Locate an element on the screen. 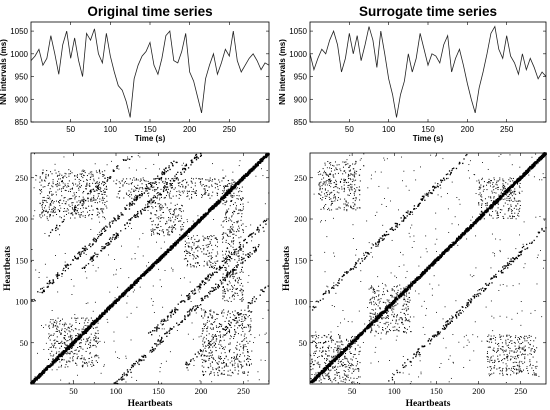 The image size is (550, 410). series-line is located at coordinates (150, 73).